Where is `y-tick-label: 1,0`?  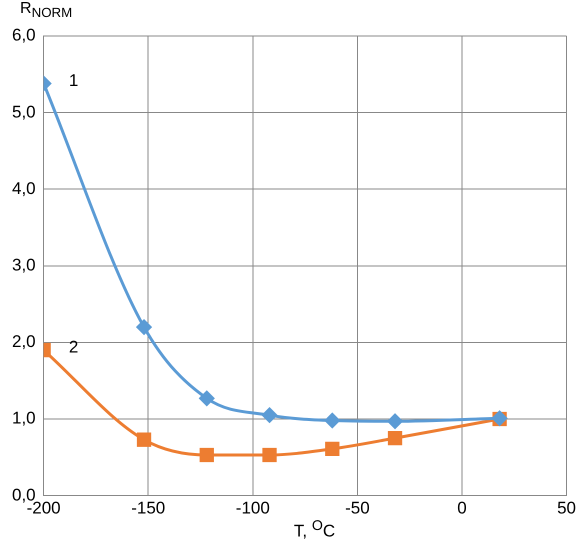 y-tick-label: 1,0 is located at coordinates (24, 418).